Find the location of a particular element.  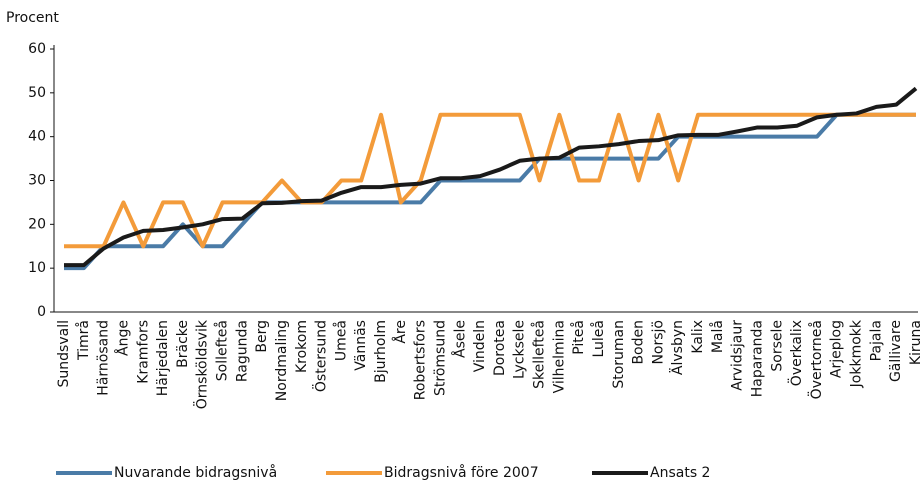

x-tick-label: Härnösand is located at coordinates (104, 358).